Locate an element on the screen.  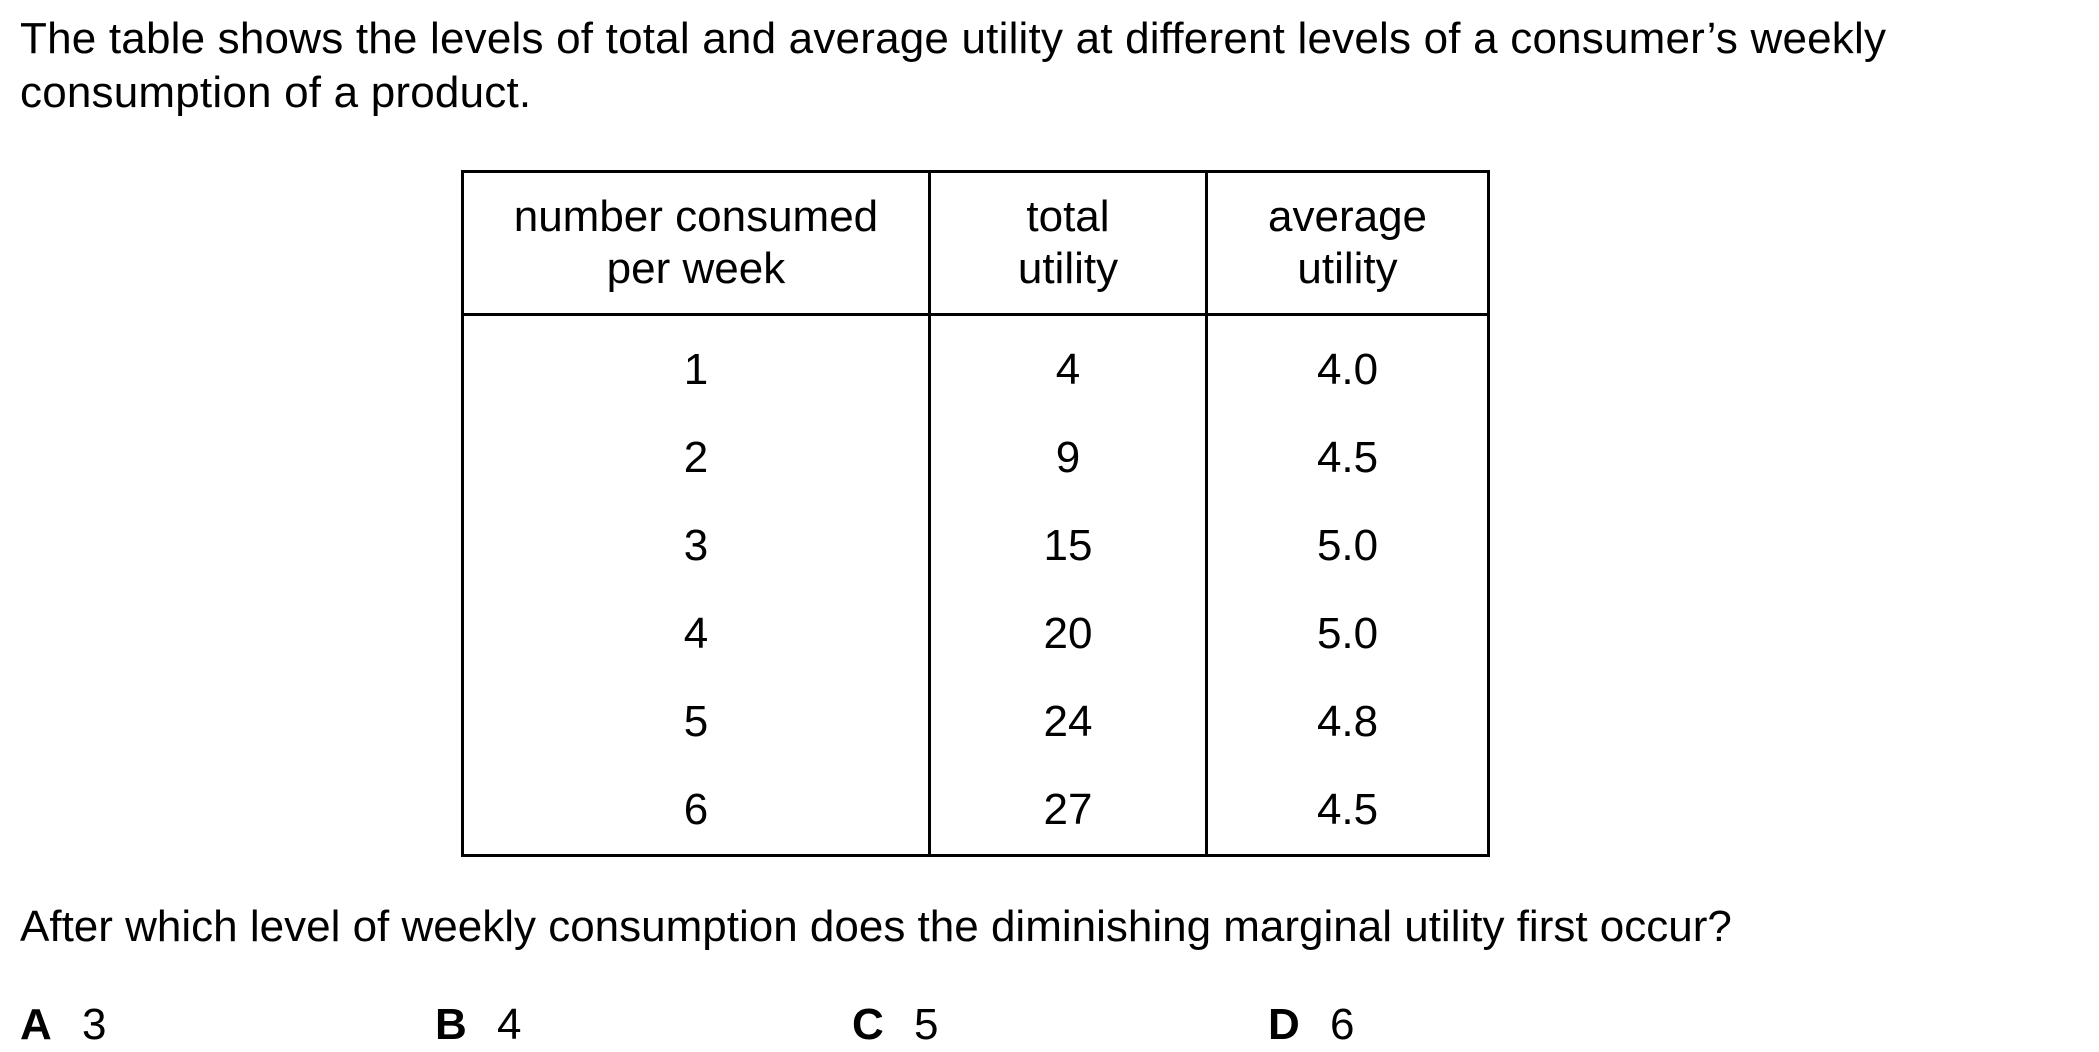
table-row: 2 9 4.5 is located at coordinates (975, 458).